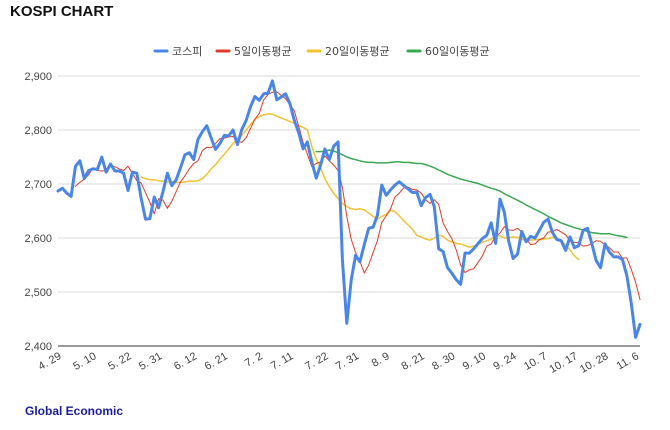 This screenshot has width=670, height=430. Describe the element at coordinates (187, 51) in the screenshot. I see `legend-label: 코스피` at that location.